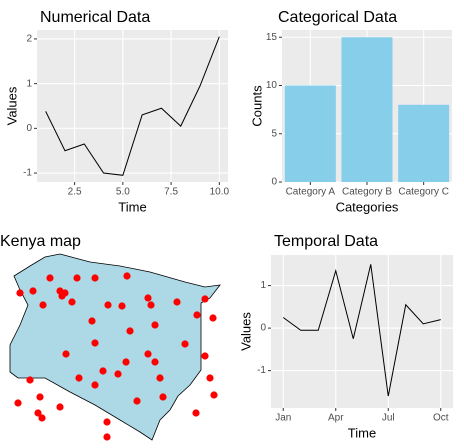  What do you see at coordinates (441, 418) in the screenshot?
I see `x-tick-label: Oct` at bounding box center [441, 418].